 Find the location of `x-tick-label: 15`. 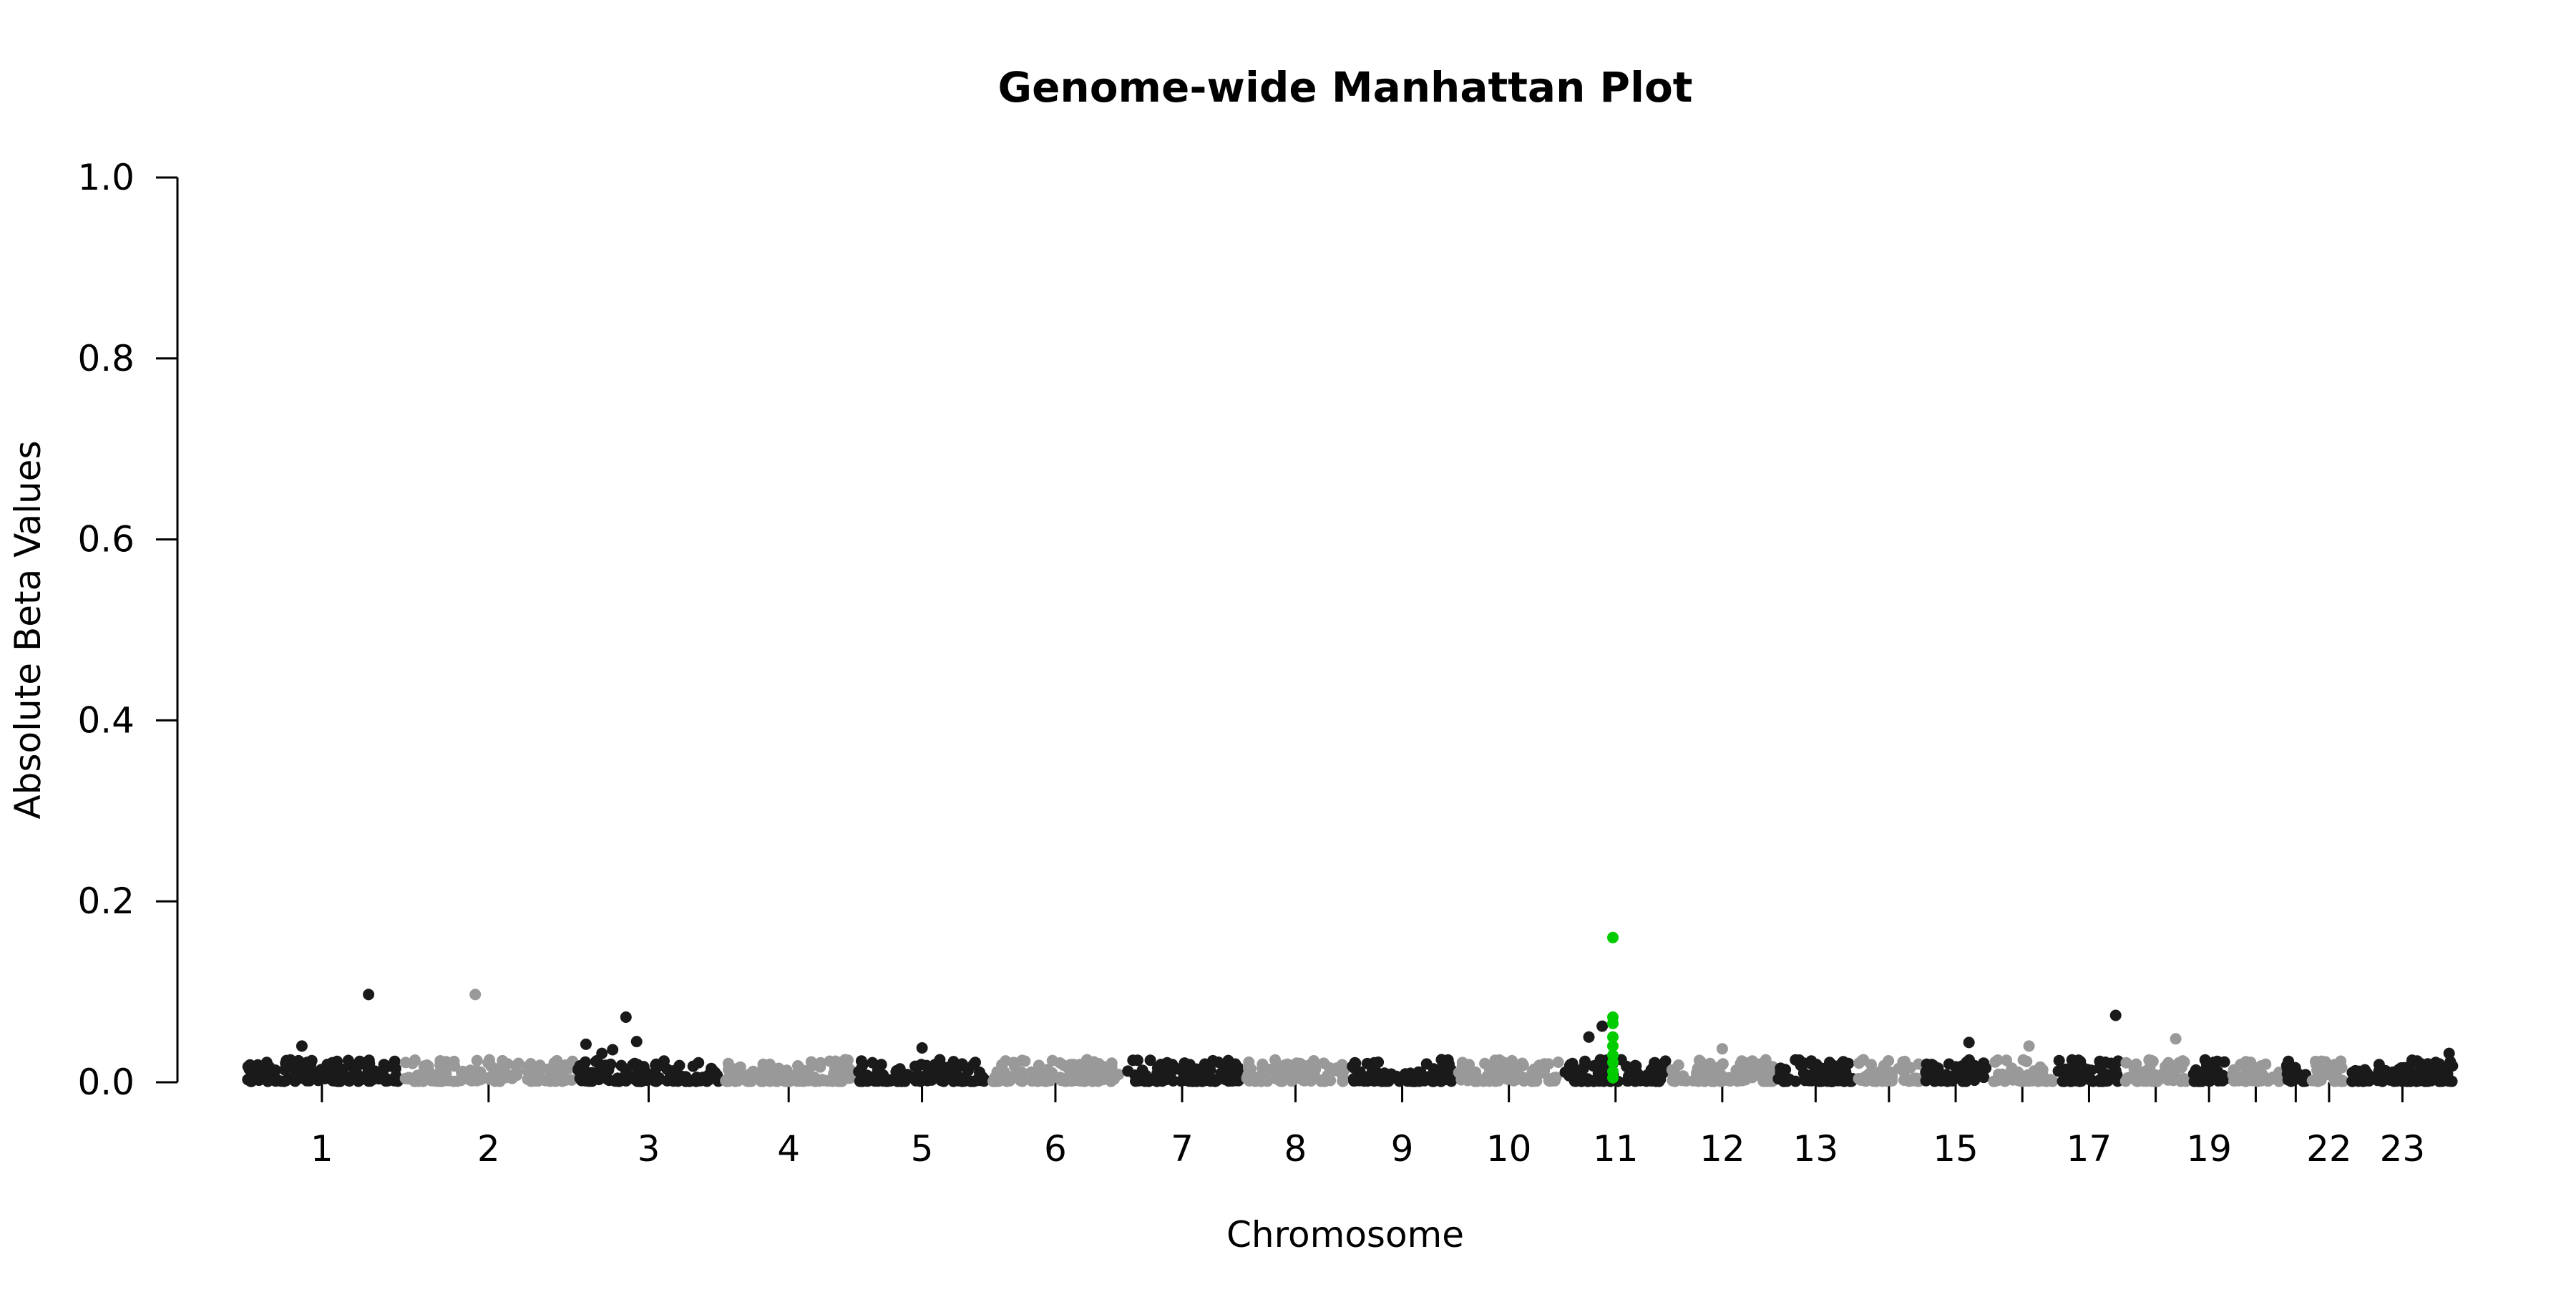

x-tick-label: 15 is located at coordinates (1956, 1149).